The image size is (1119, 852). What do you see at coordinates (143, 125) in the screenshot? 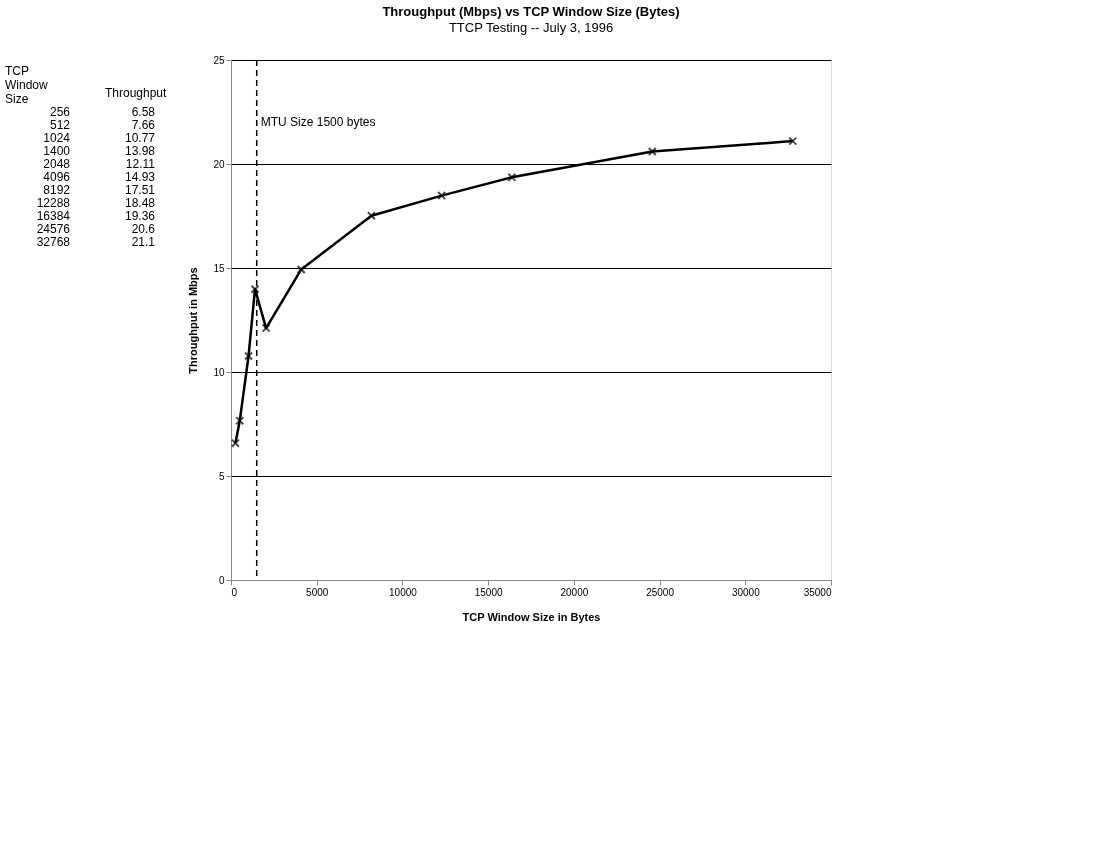
I see `text: 7.66` at bounding box center [143, 125].